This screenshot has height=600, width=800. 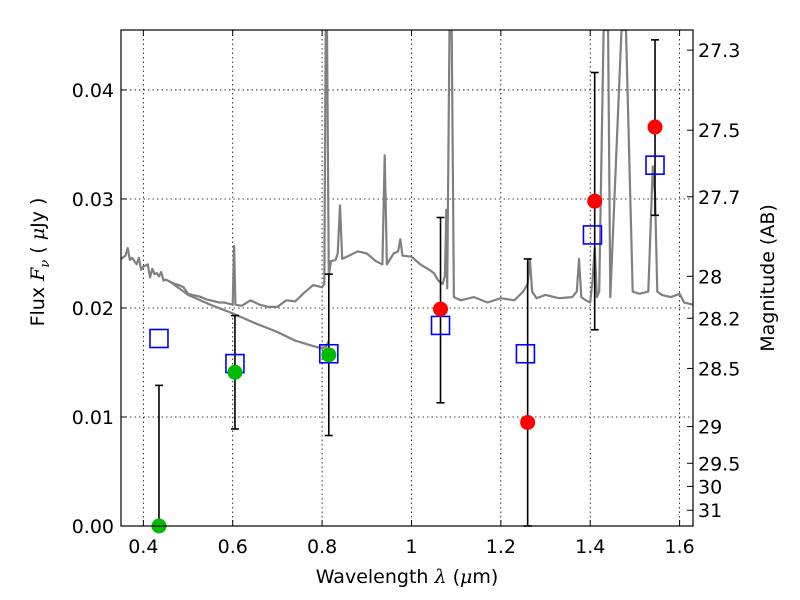 What do you see at coordinates (93, 309) in the screenshot?
I see `y-tick-label: 0.02` at bounding box center [93, 309].